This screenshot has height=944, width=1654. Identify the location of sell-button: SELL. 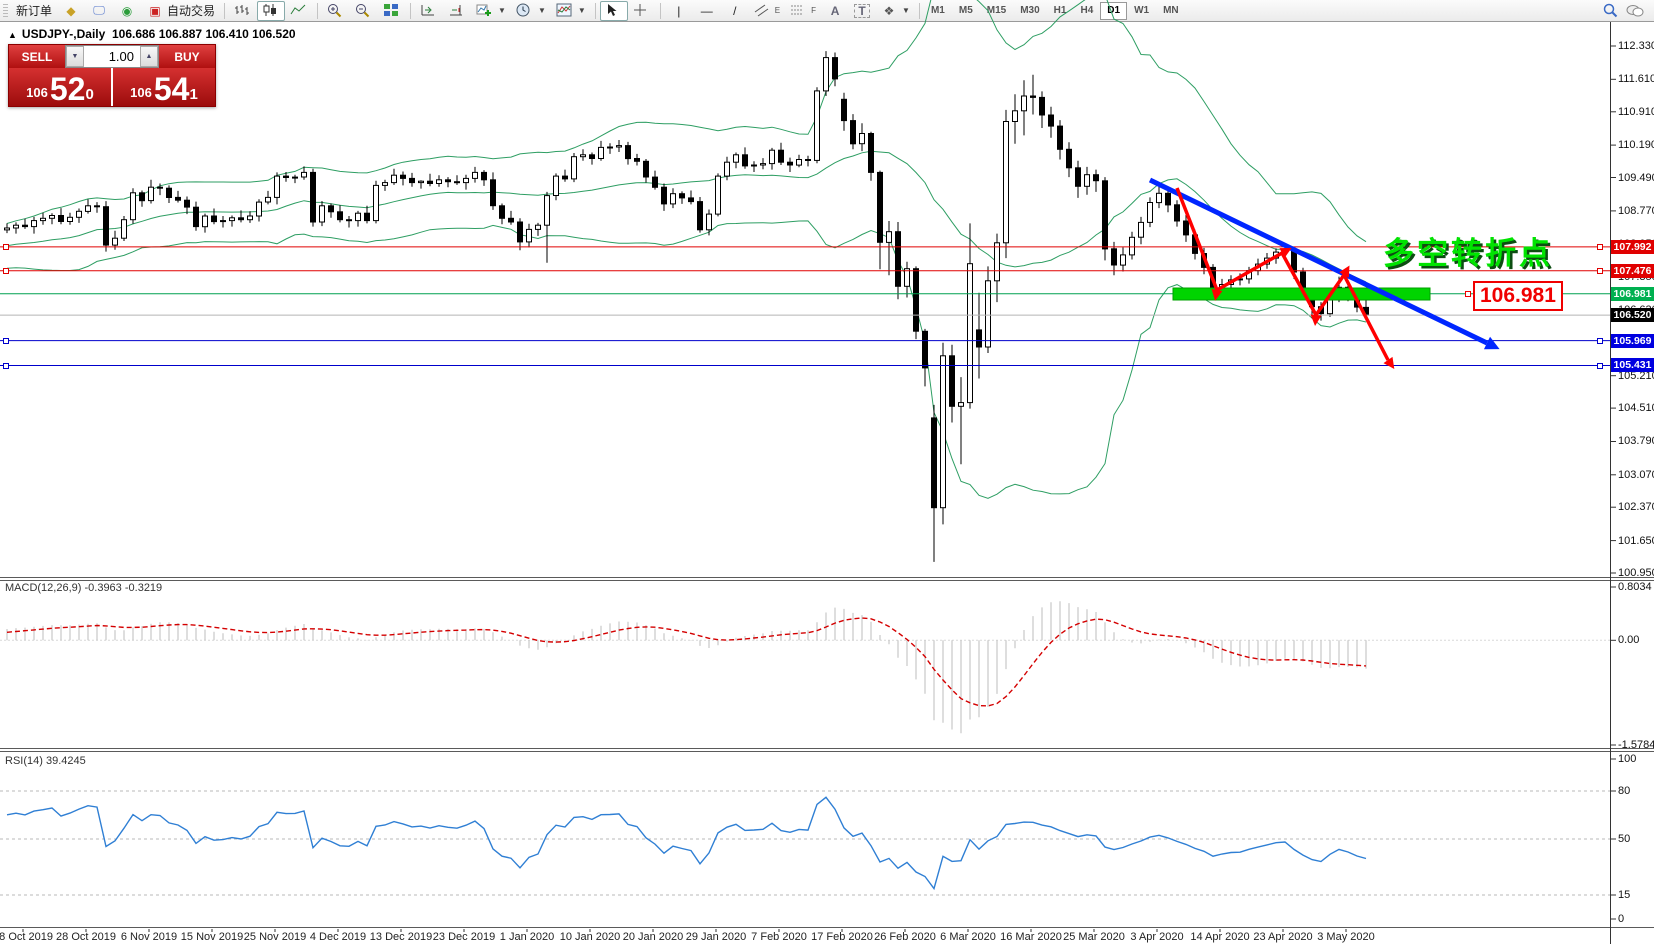
(37, 56).